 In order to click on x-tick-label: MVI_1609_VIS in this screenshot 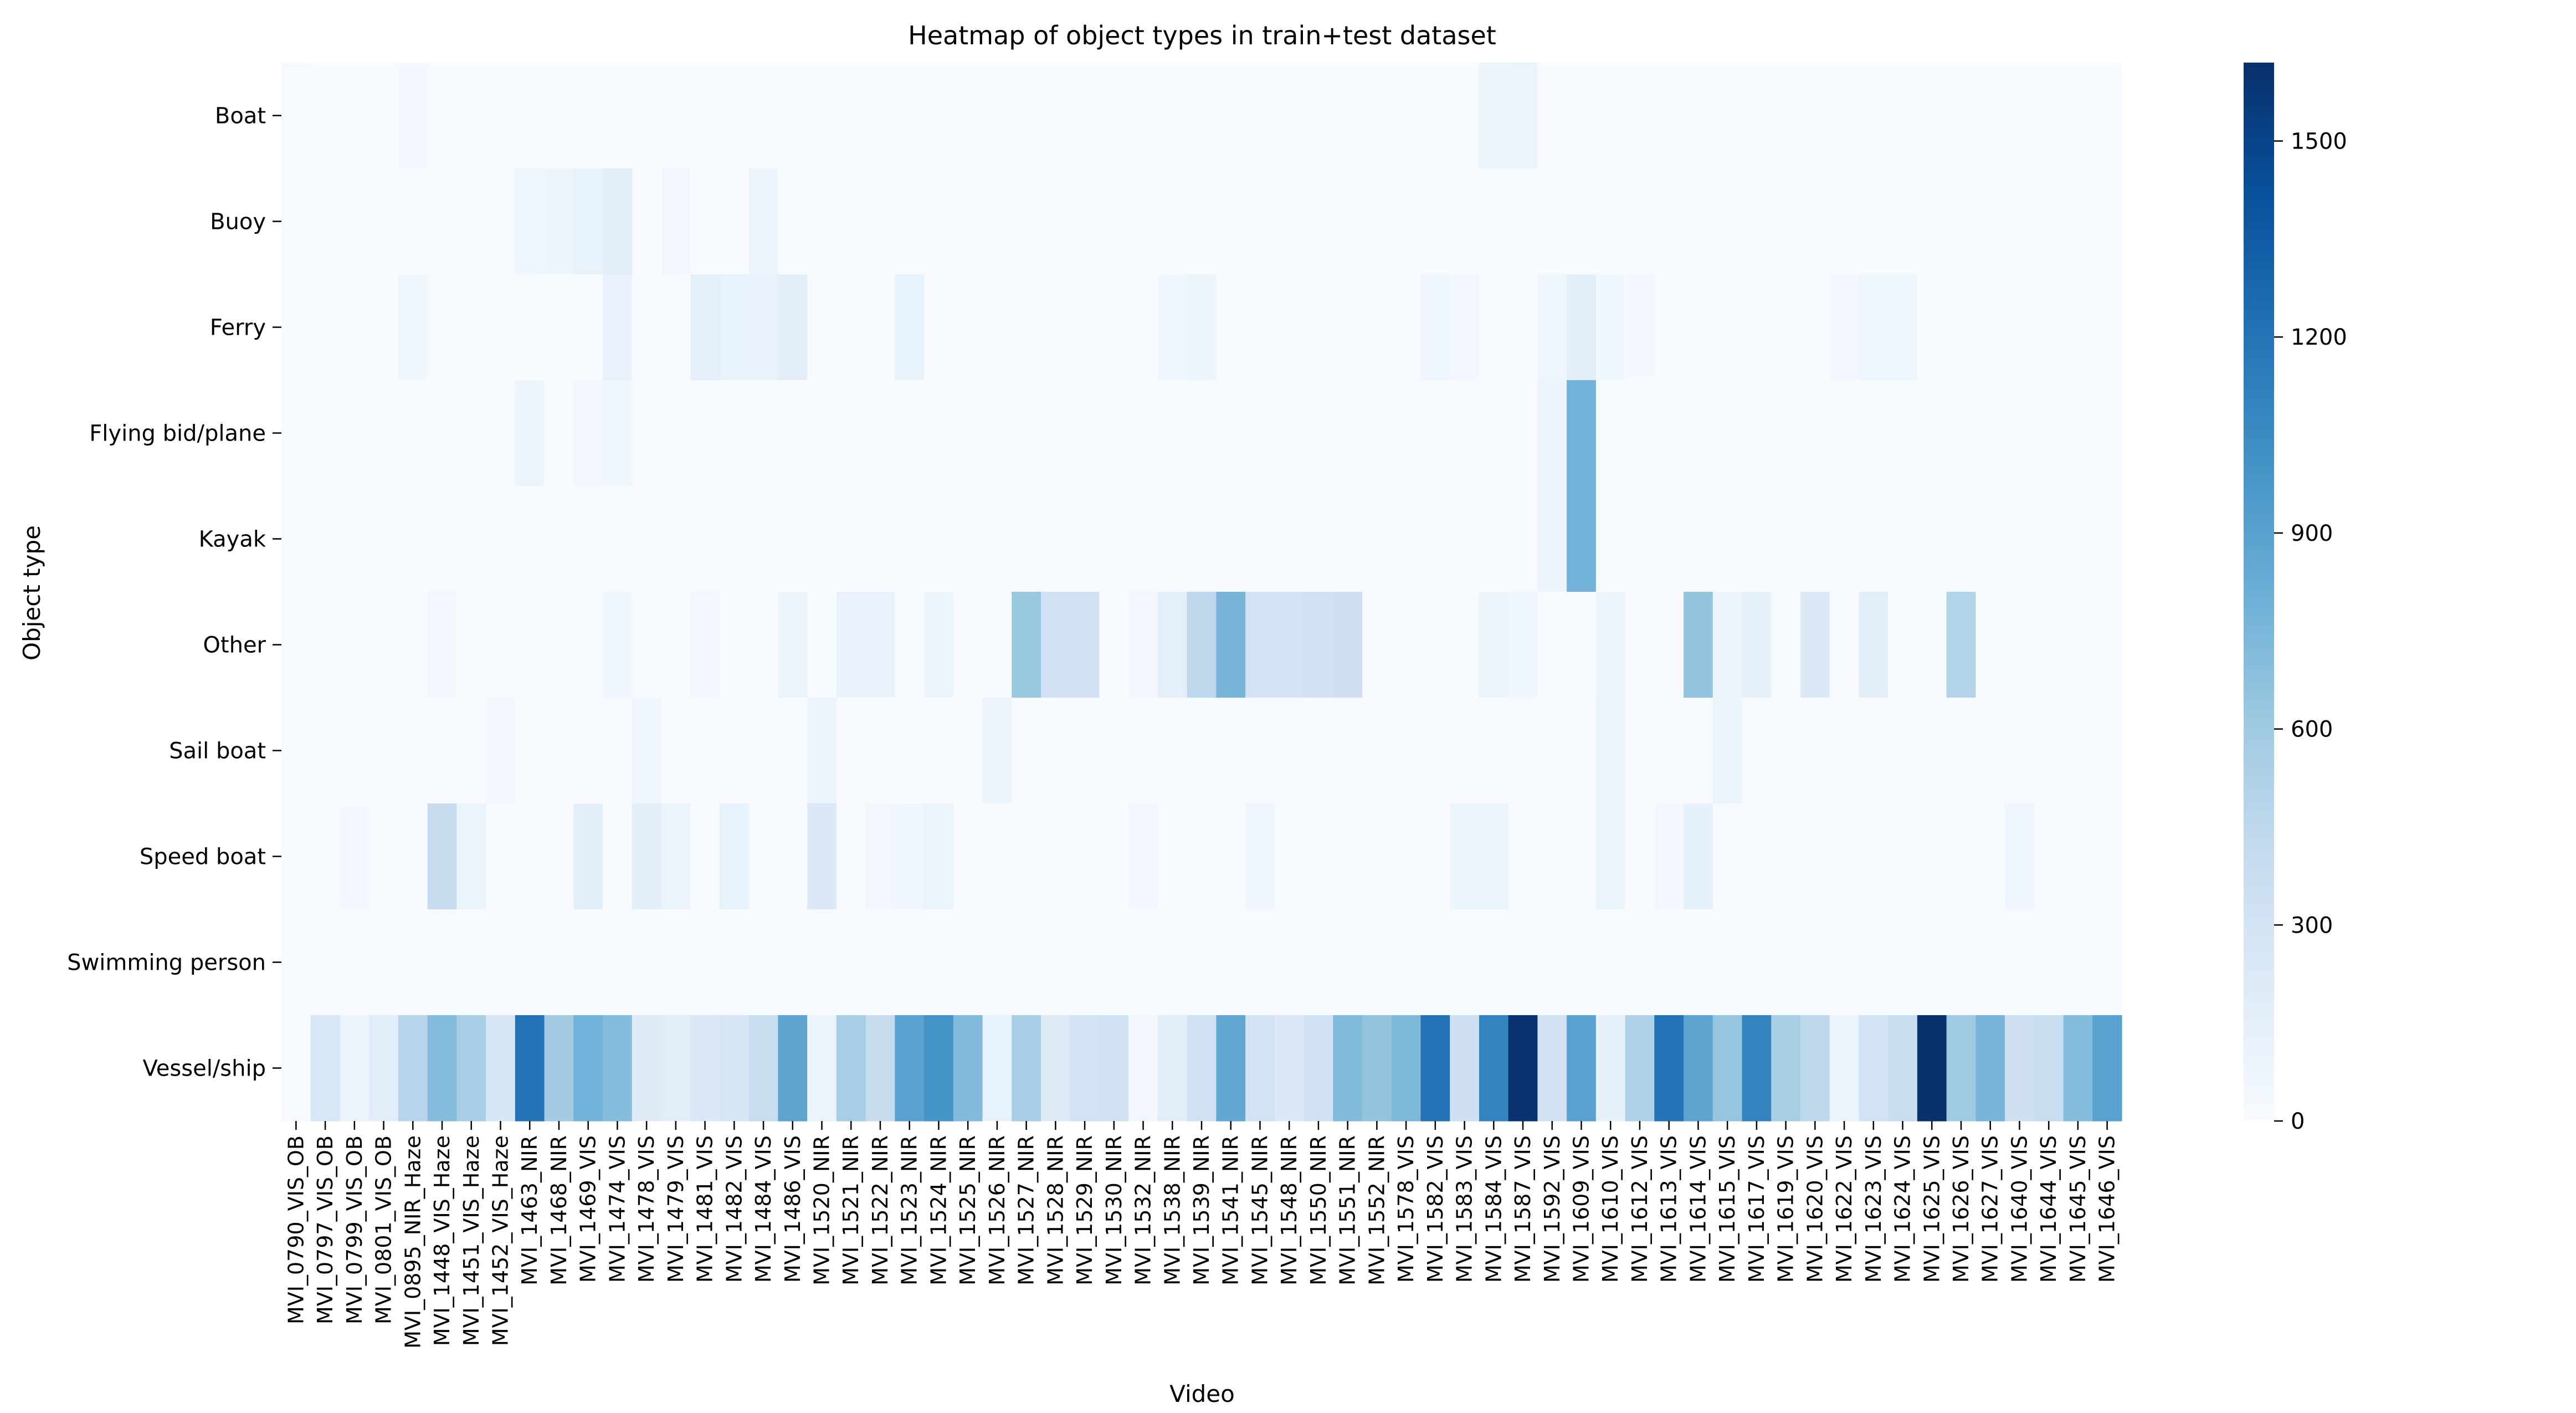, I will do `click(1581, 1209)`.